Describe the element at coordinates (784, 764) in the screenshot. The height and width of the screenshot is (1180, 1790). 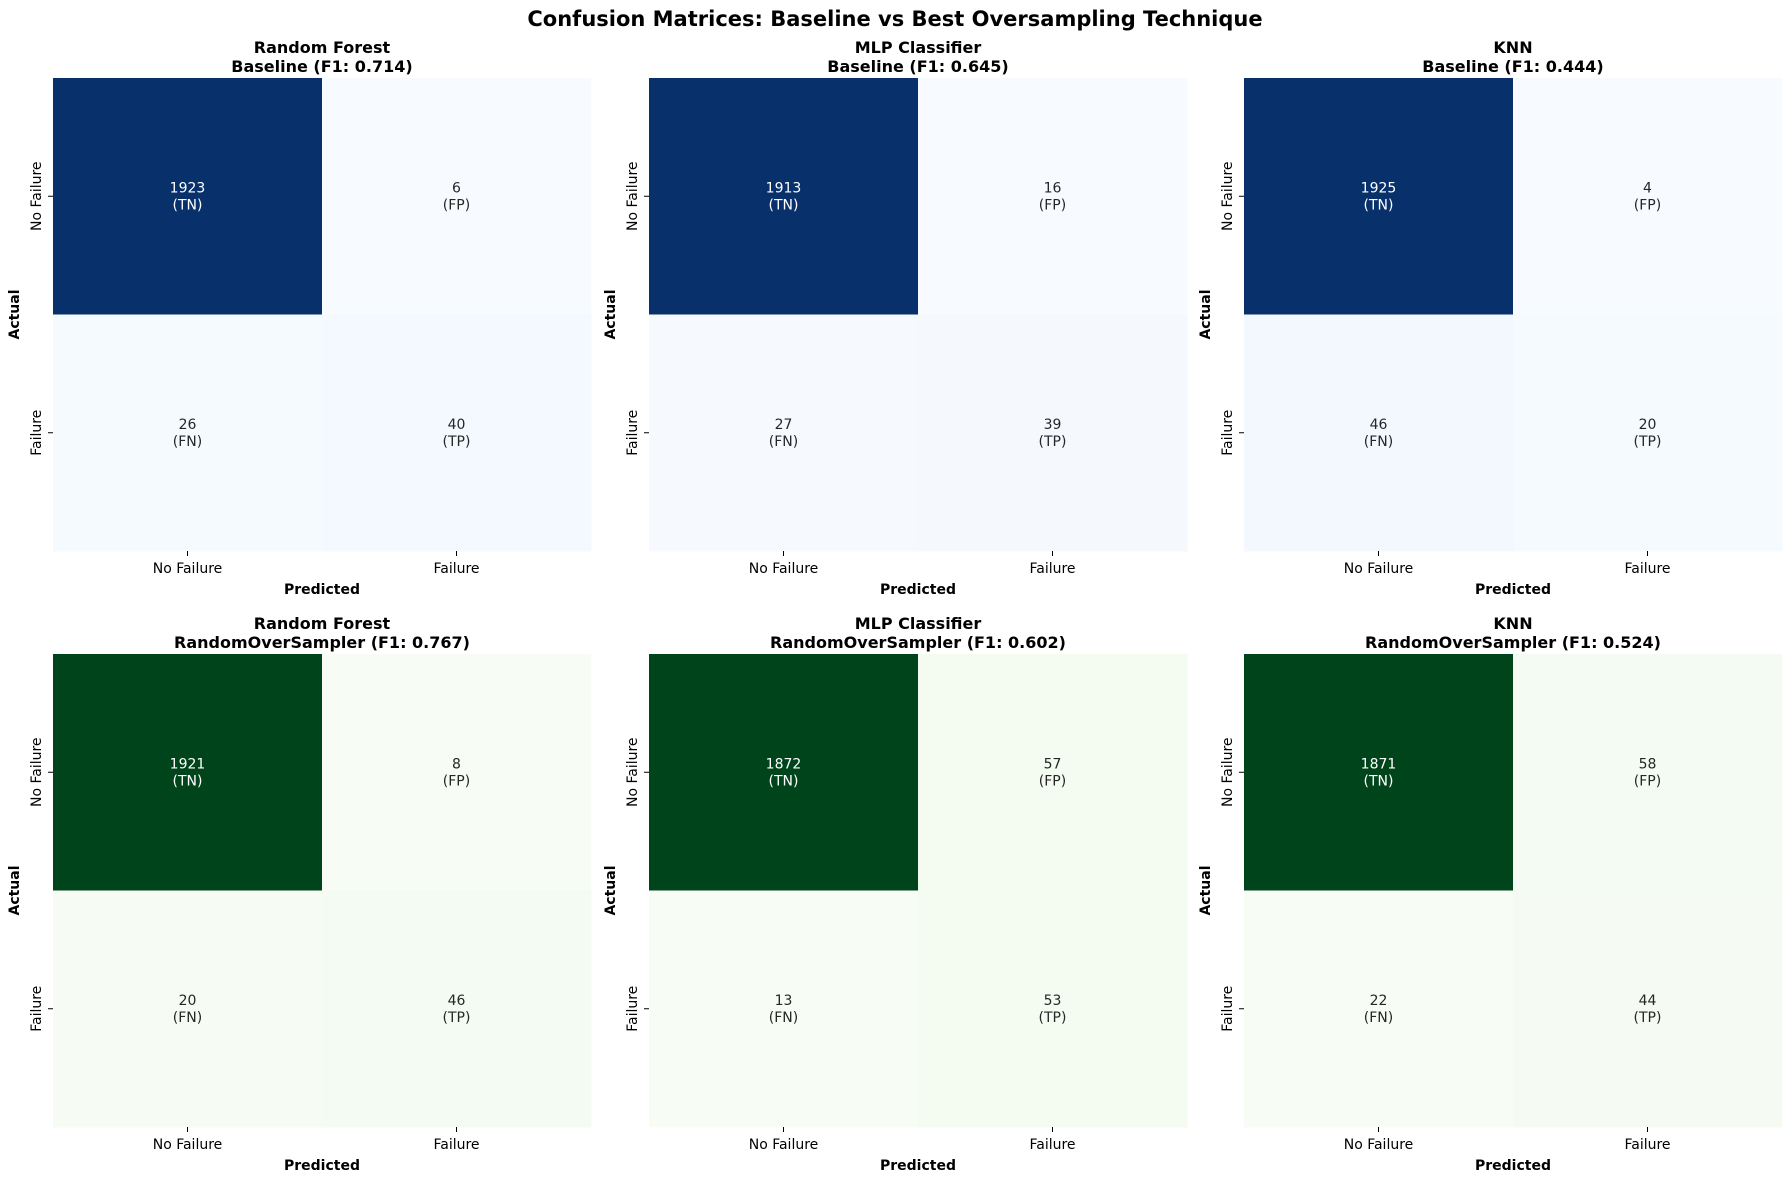
I see `cell-value-label: 1872` at that location.